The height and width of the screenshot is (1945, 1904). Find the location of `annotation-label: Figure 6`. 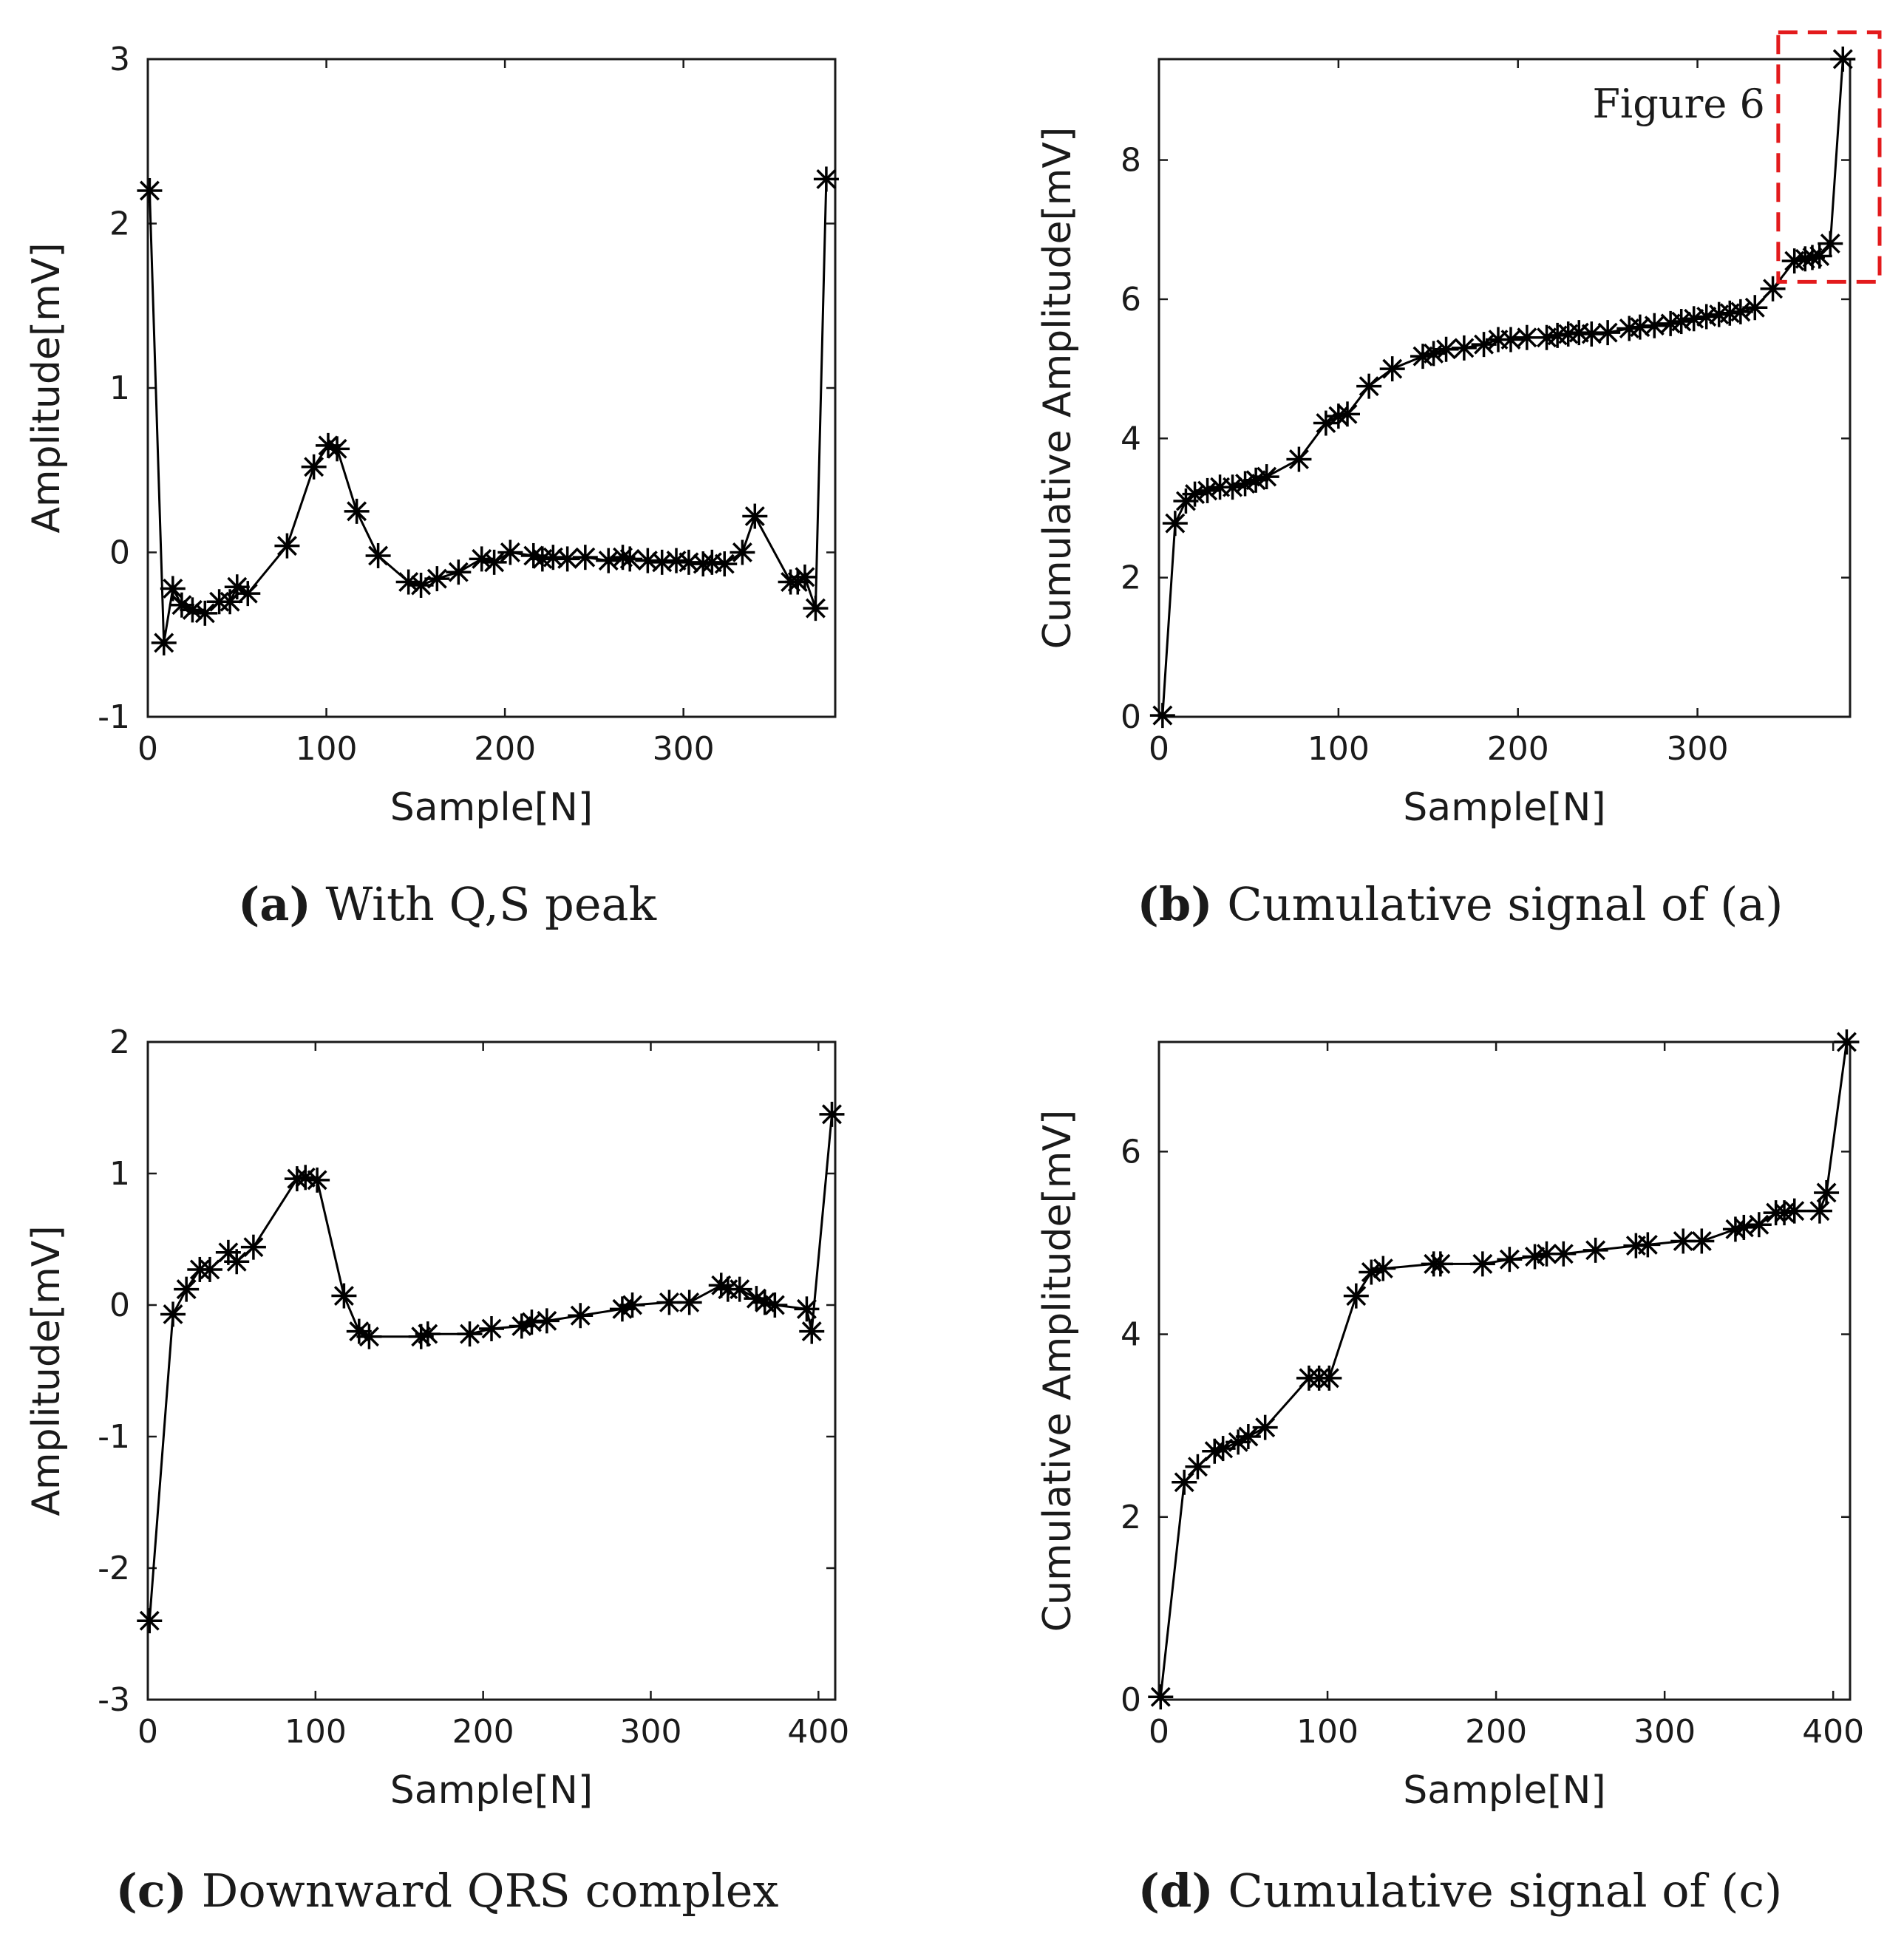

annotation-label: Figure 6 is located at coordinates (1678, 104).